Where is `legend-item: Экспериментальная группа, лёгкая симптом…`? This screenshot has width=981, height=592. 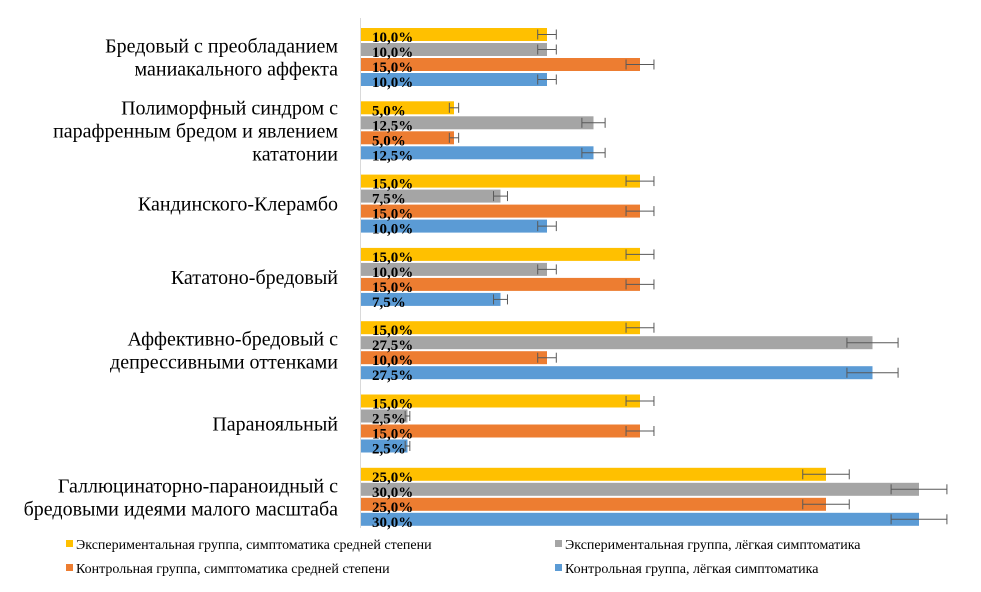 legend-item: Экспериментальная группа, лёгкая симптом… is located at coordinates (708, 545).